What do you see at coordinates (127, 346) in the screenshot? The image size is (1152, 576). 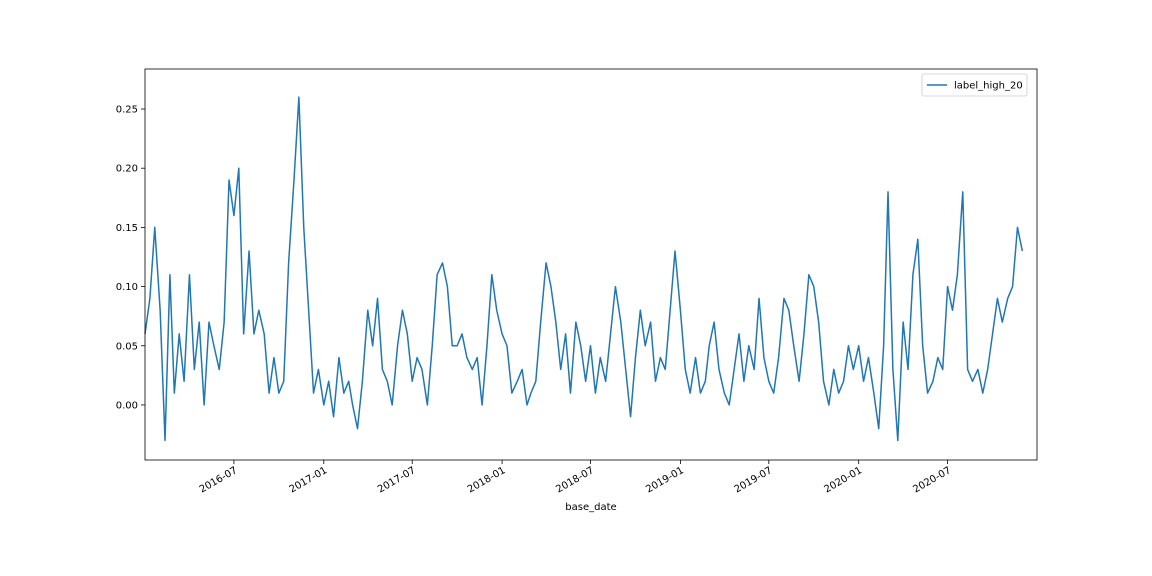 I see `y-tick-label: 0.05` at bounding box center [127, 346].